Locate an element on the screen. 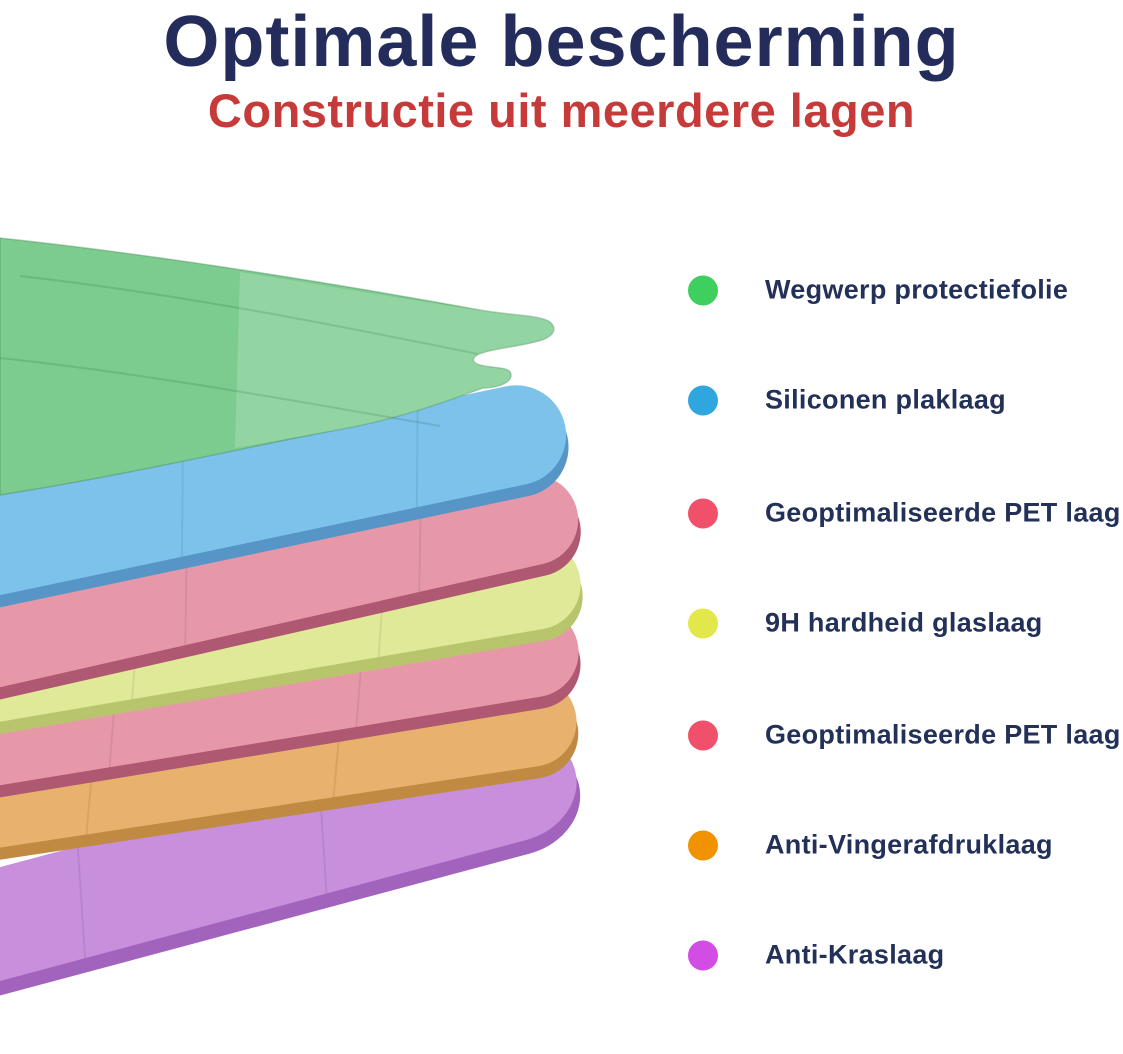  legend-item-geoptimaliseerde-pet-laag-boven: Geoptimaliseerde PET laag is located at coordinates (904, 513).